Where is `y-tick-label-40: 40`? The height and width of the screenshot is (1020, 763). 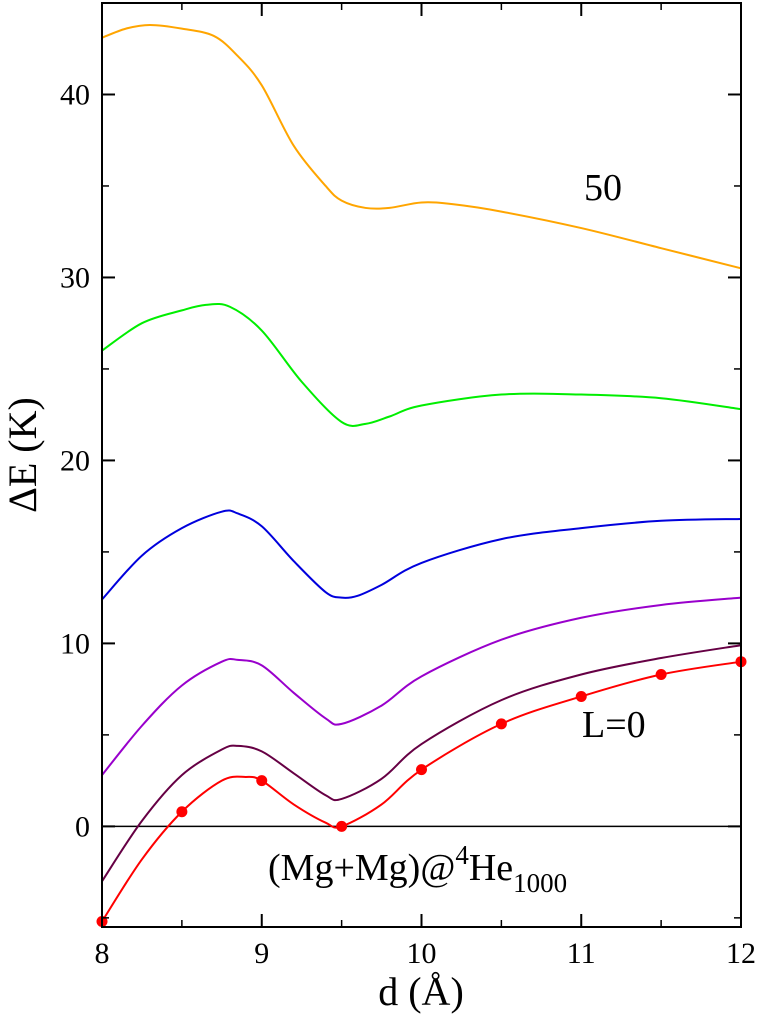
y-tick-label-40: 40 is located at coordinates (75, 94).